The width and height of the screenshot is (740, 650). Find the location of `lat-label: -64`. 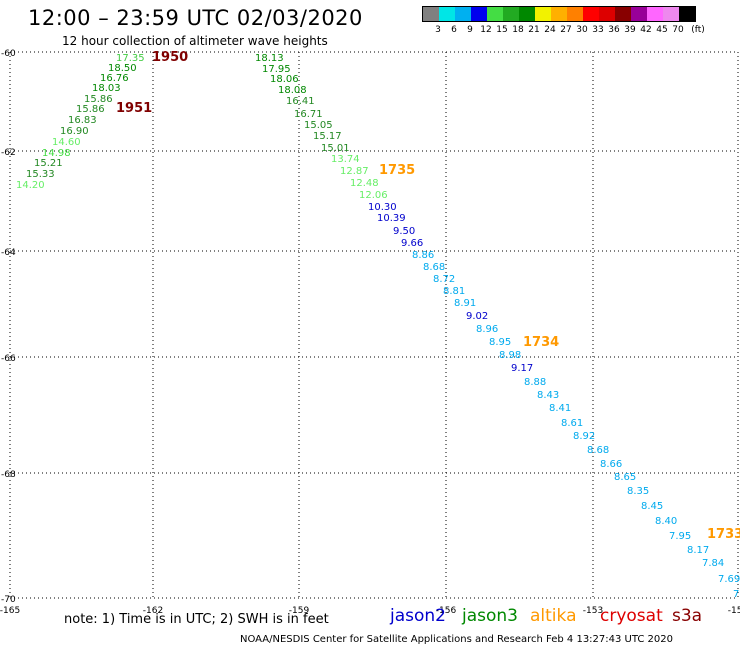

lat-label: -64 is located at coordinates (8, 253).